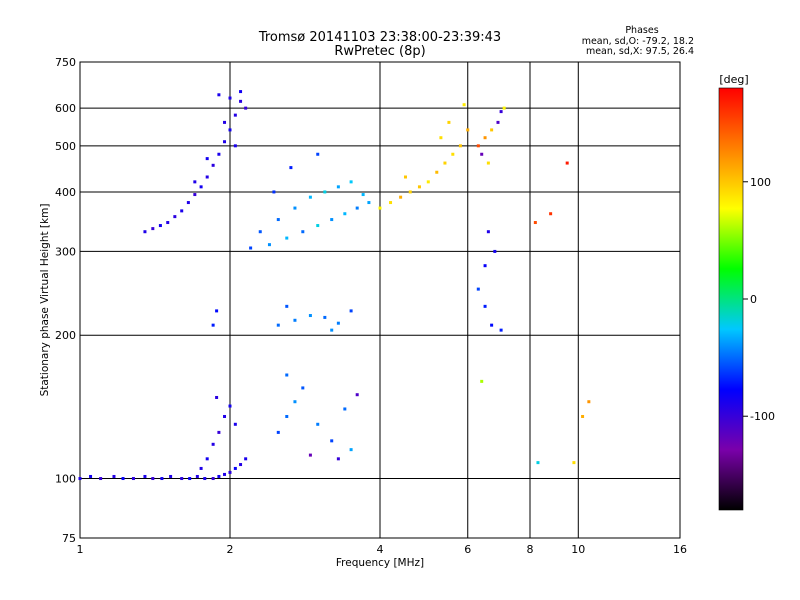 This screenshot has height=600, width=800. I want to click on x-tick-label: 6, so click(467, 549).